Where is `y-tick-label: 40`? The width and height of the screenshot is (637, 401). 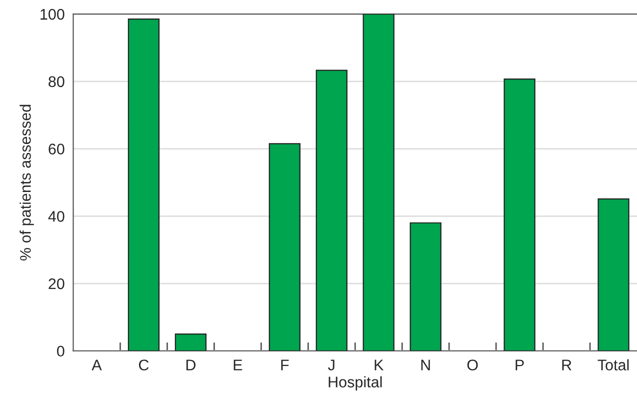
y-tick-label: 40 is located at coordinates (56, 216).